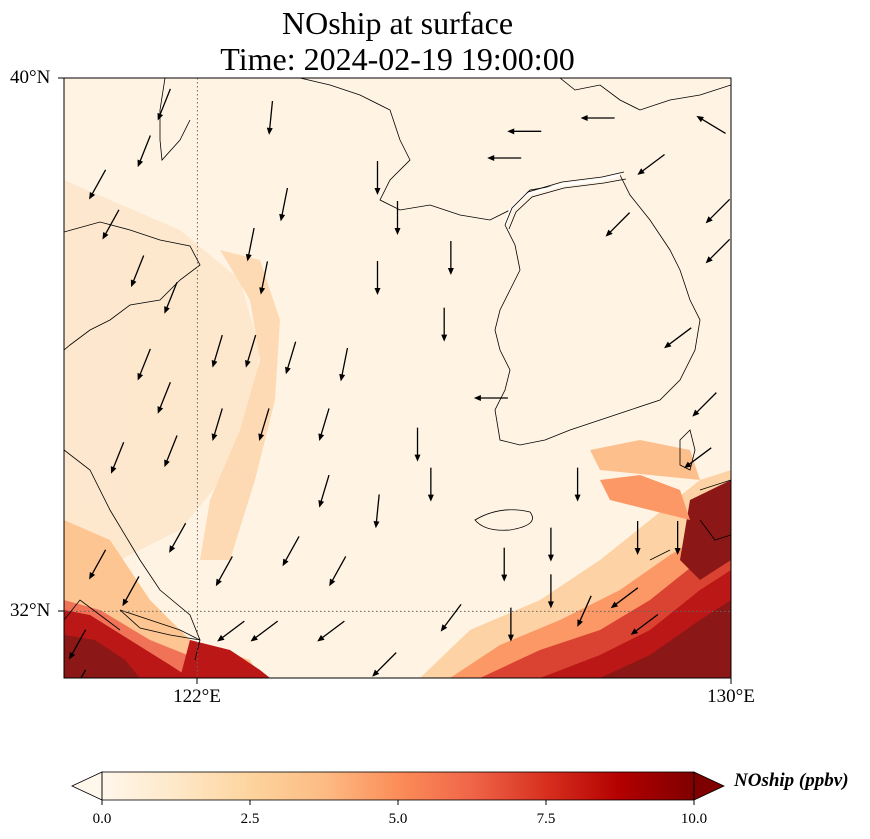 The image size is (870, 839). I want to click on border-china-korea, so click(565, 200).